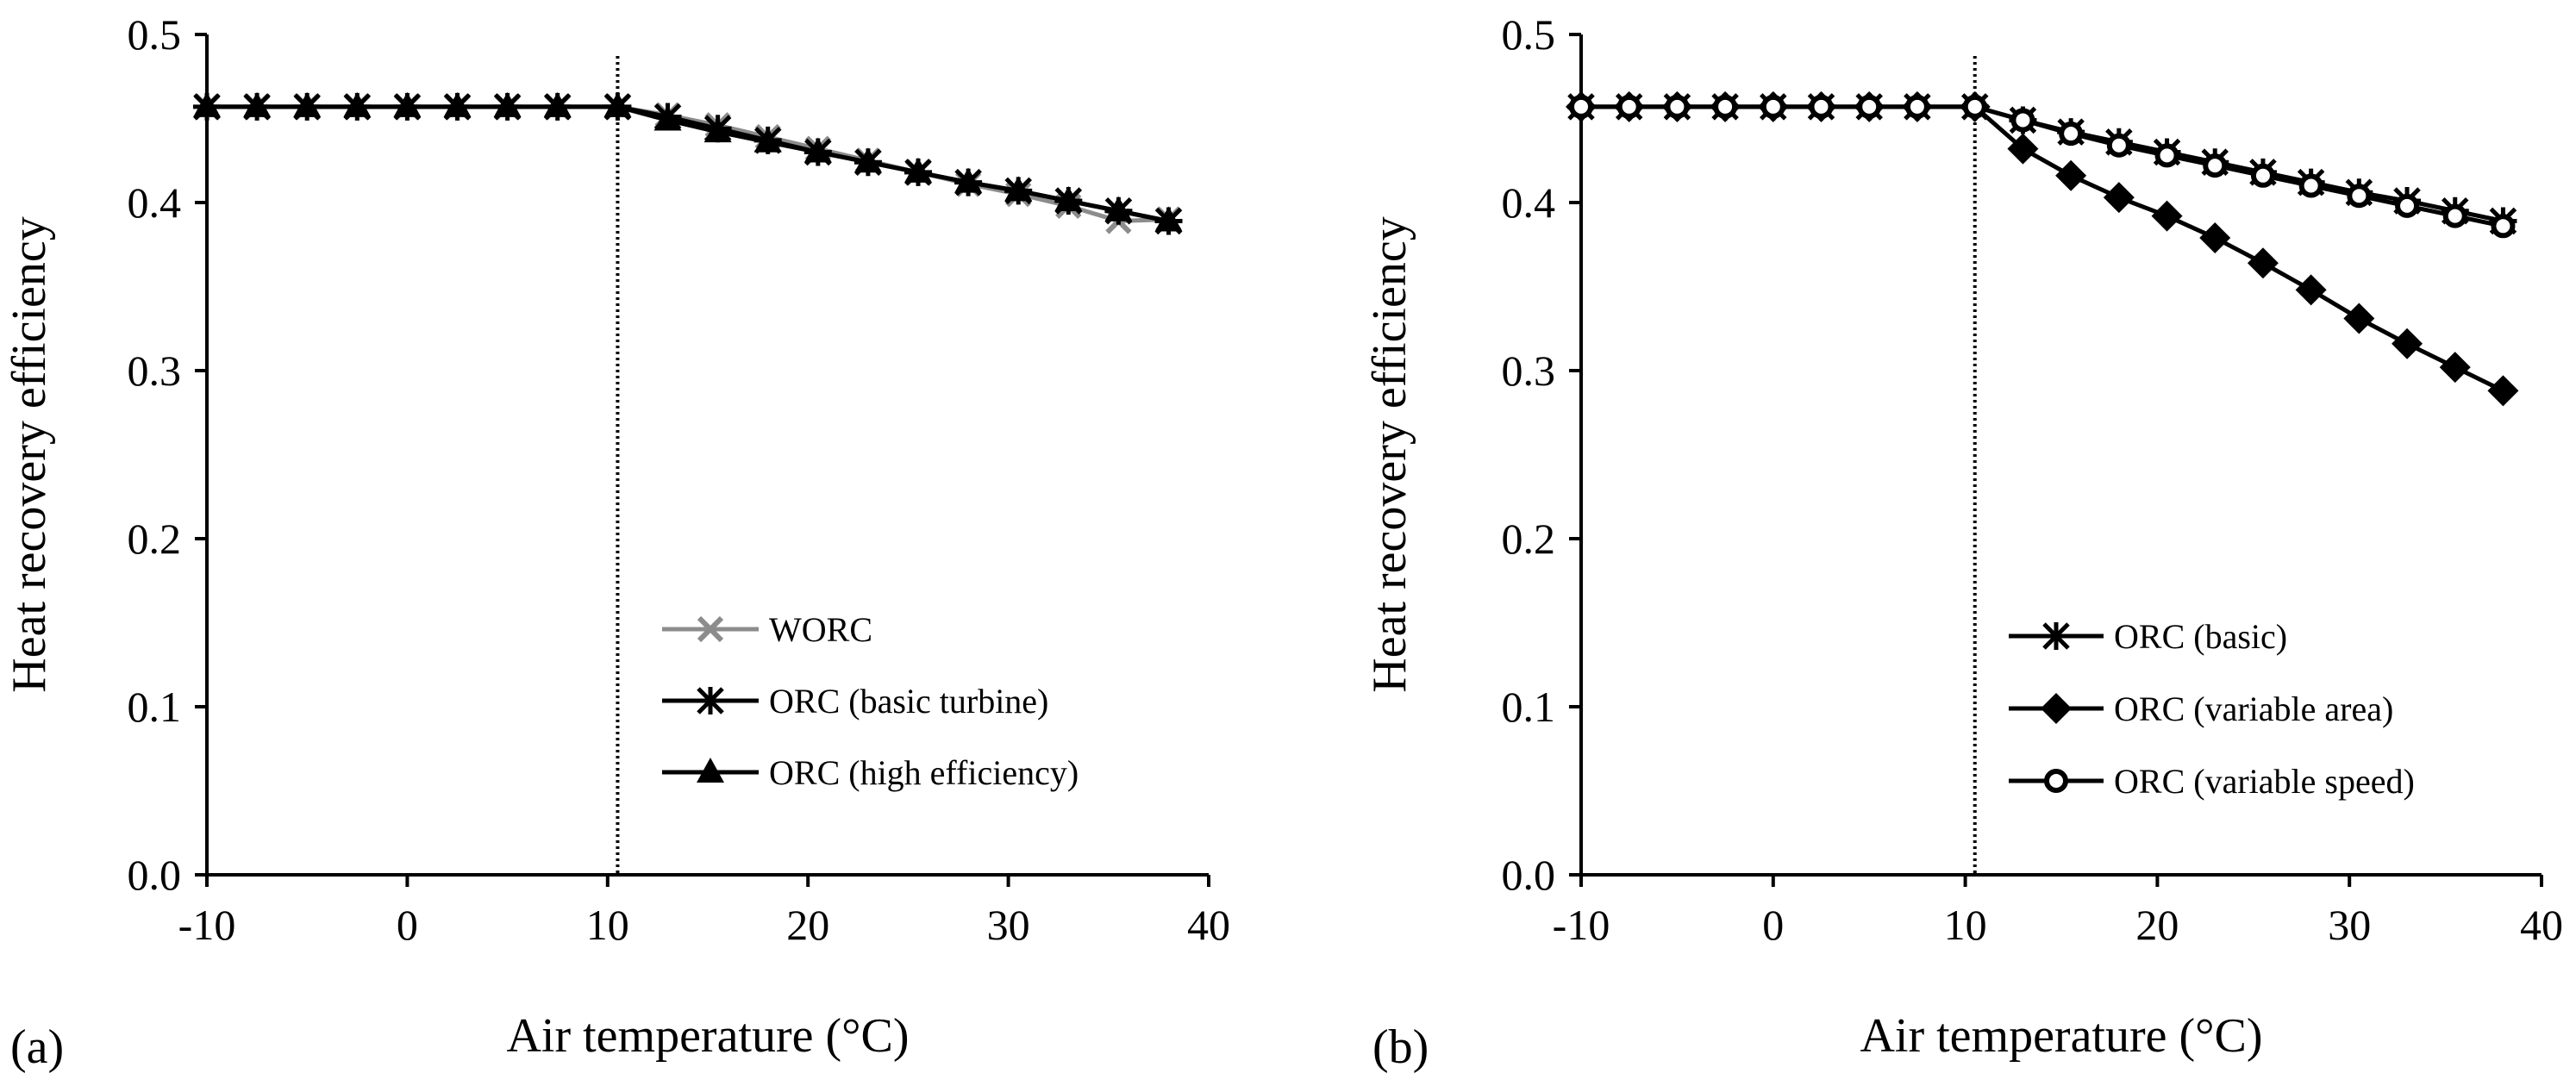 This screenshot has width=2576, height=1092. What do you see at coordinates (820, 629) in the screenshot?
I see `legend-label: WORC` at bounding box center [820, 629].